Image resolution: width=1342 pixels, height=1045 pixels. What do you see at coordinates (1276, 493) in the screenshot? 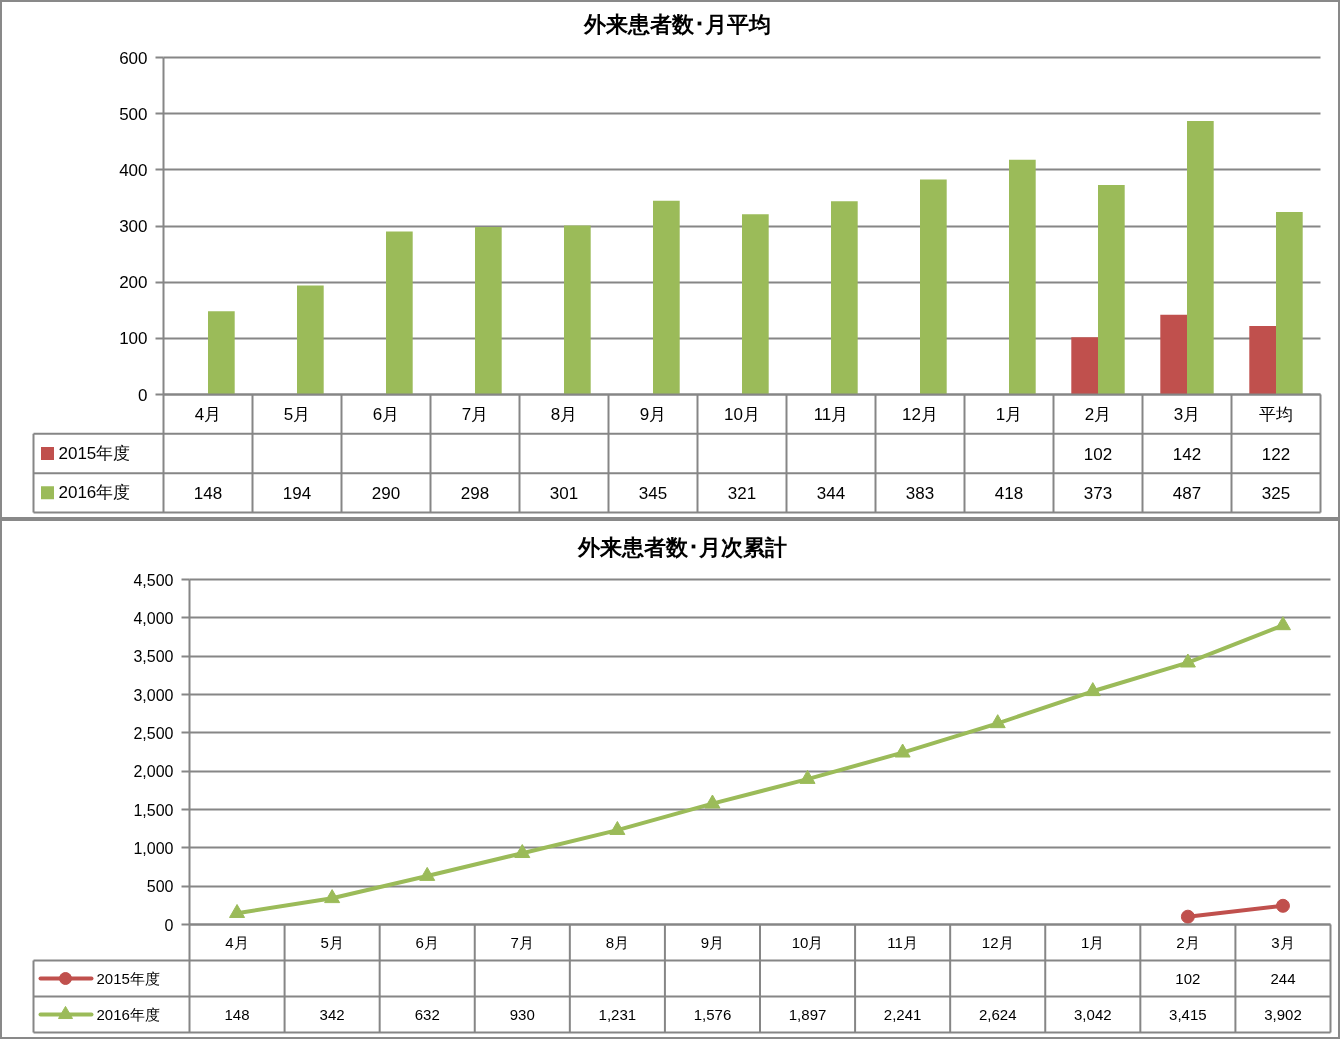
I see `data-label: 325` at bounding box center [1276, 493].